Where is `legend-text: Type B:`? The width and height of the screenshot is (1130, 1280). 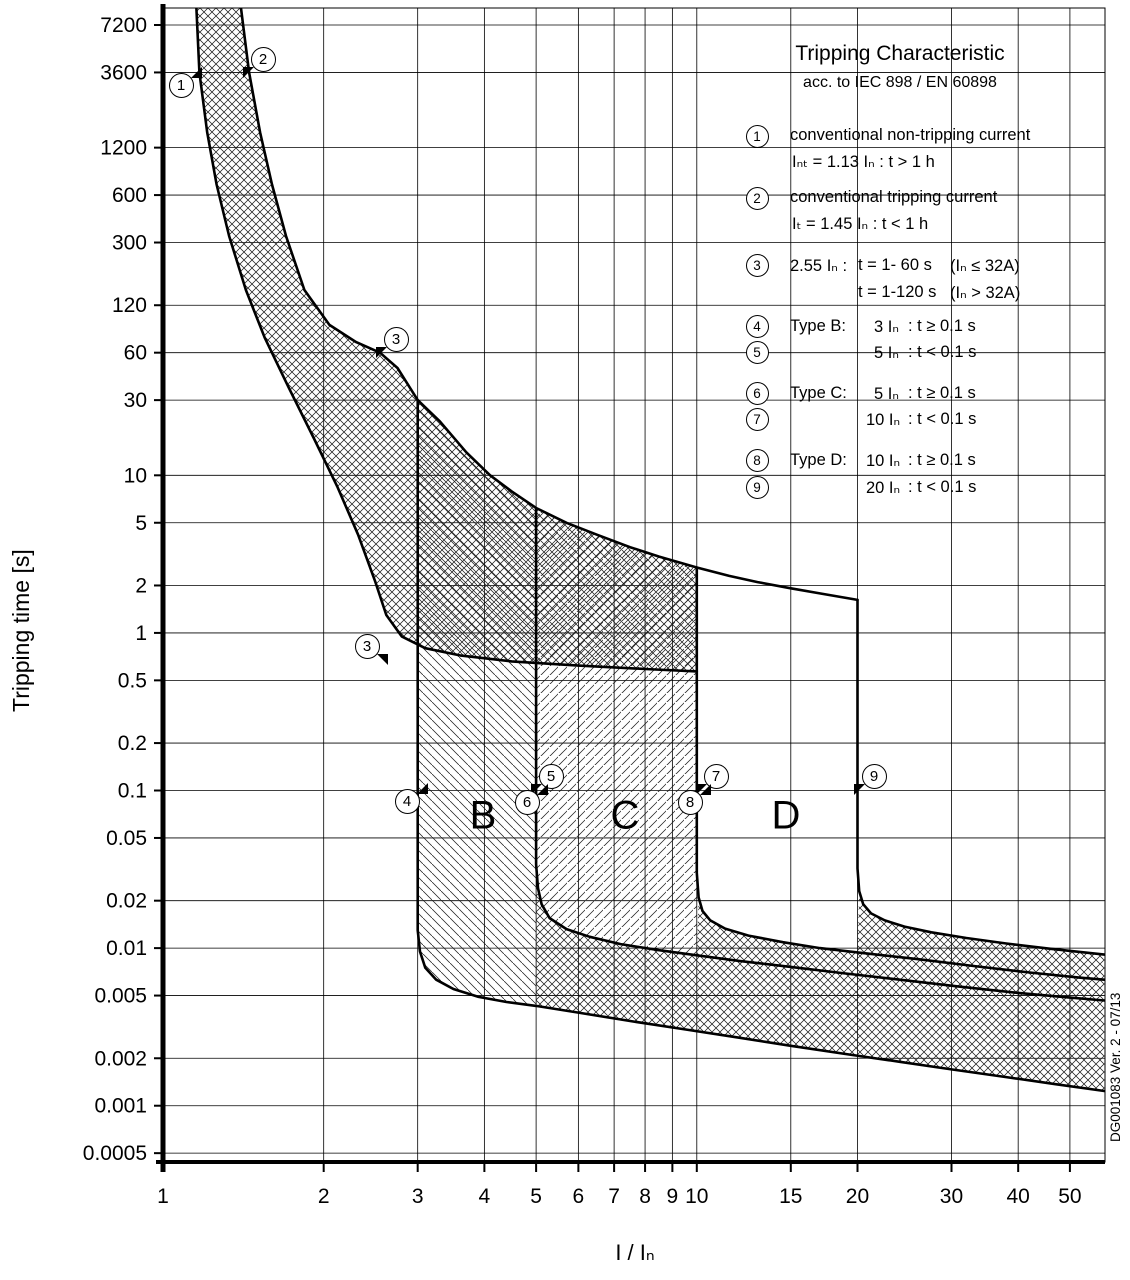 legend-text: Type B: is located at coordinates (818, 326).